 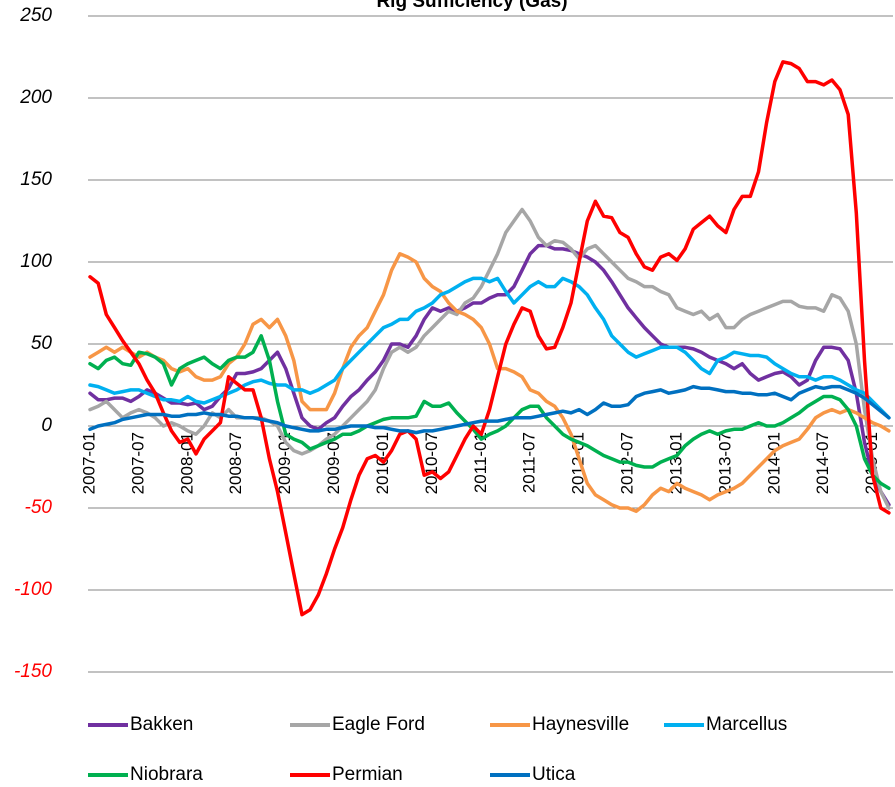 I want to click on y-tick-label: -100, so click(x=33, y=589).